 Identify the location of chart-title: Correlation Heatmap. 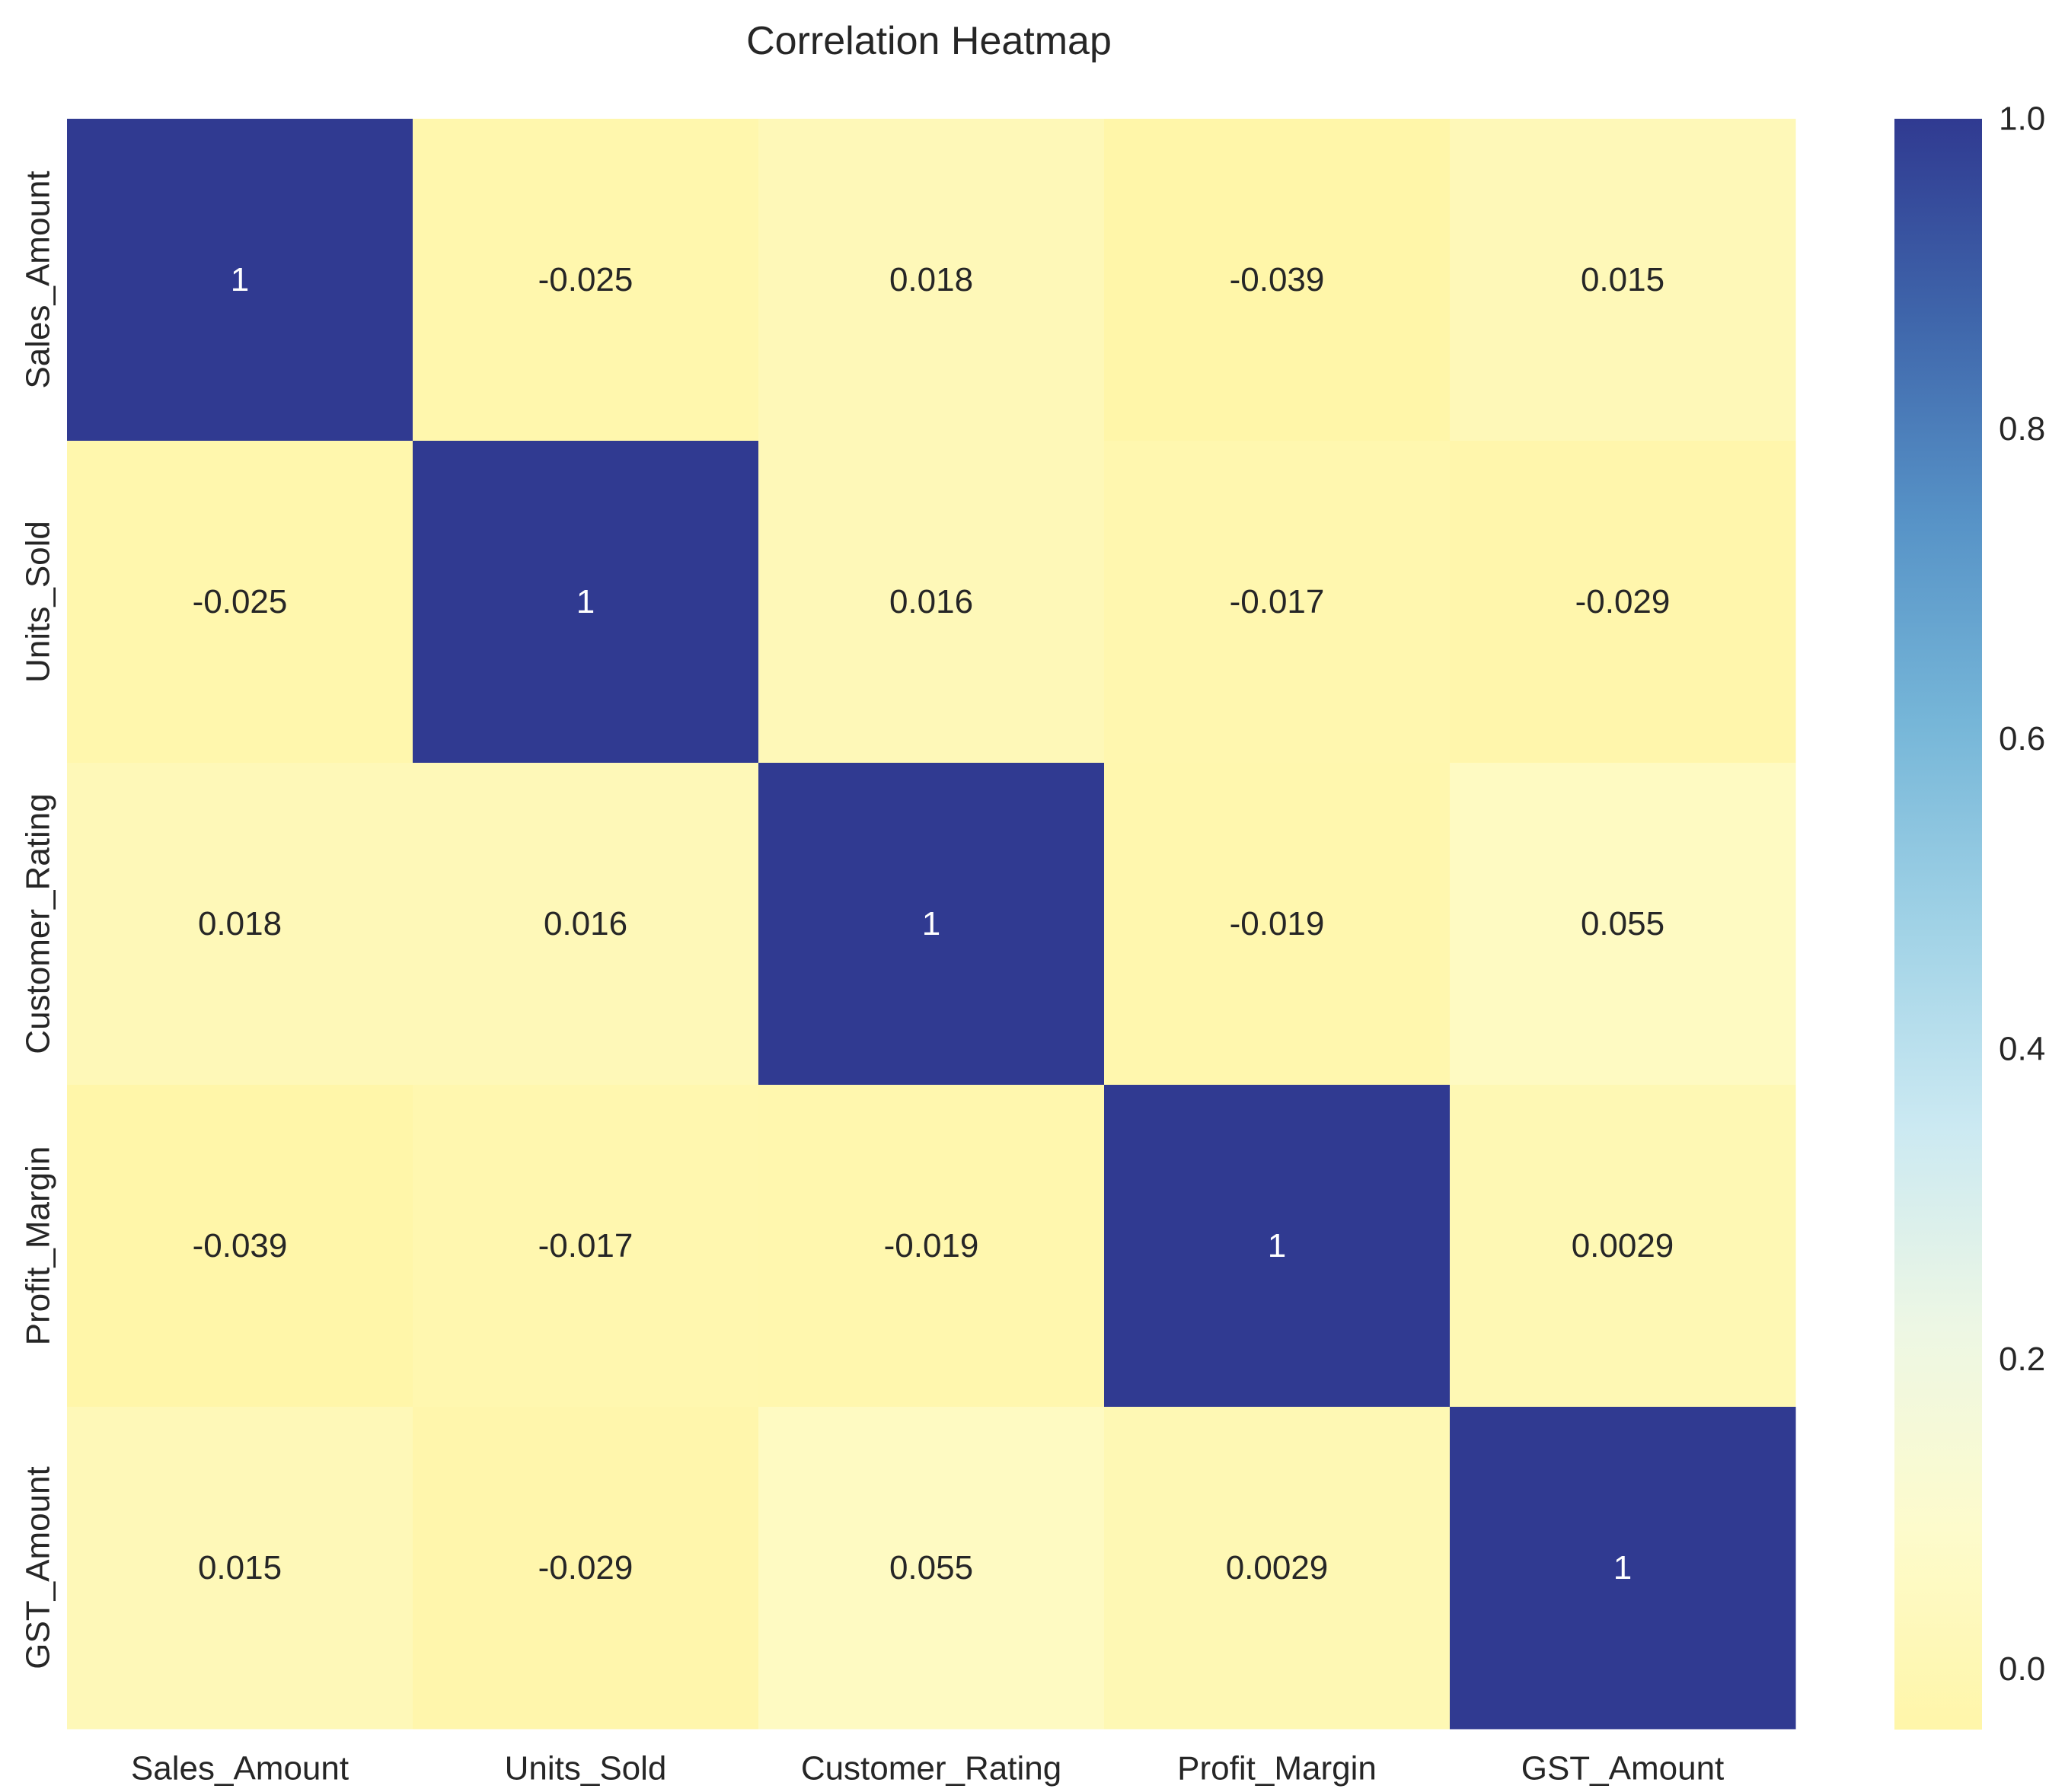
(929, 41).